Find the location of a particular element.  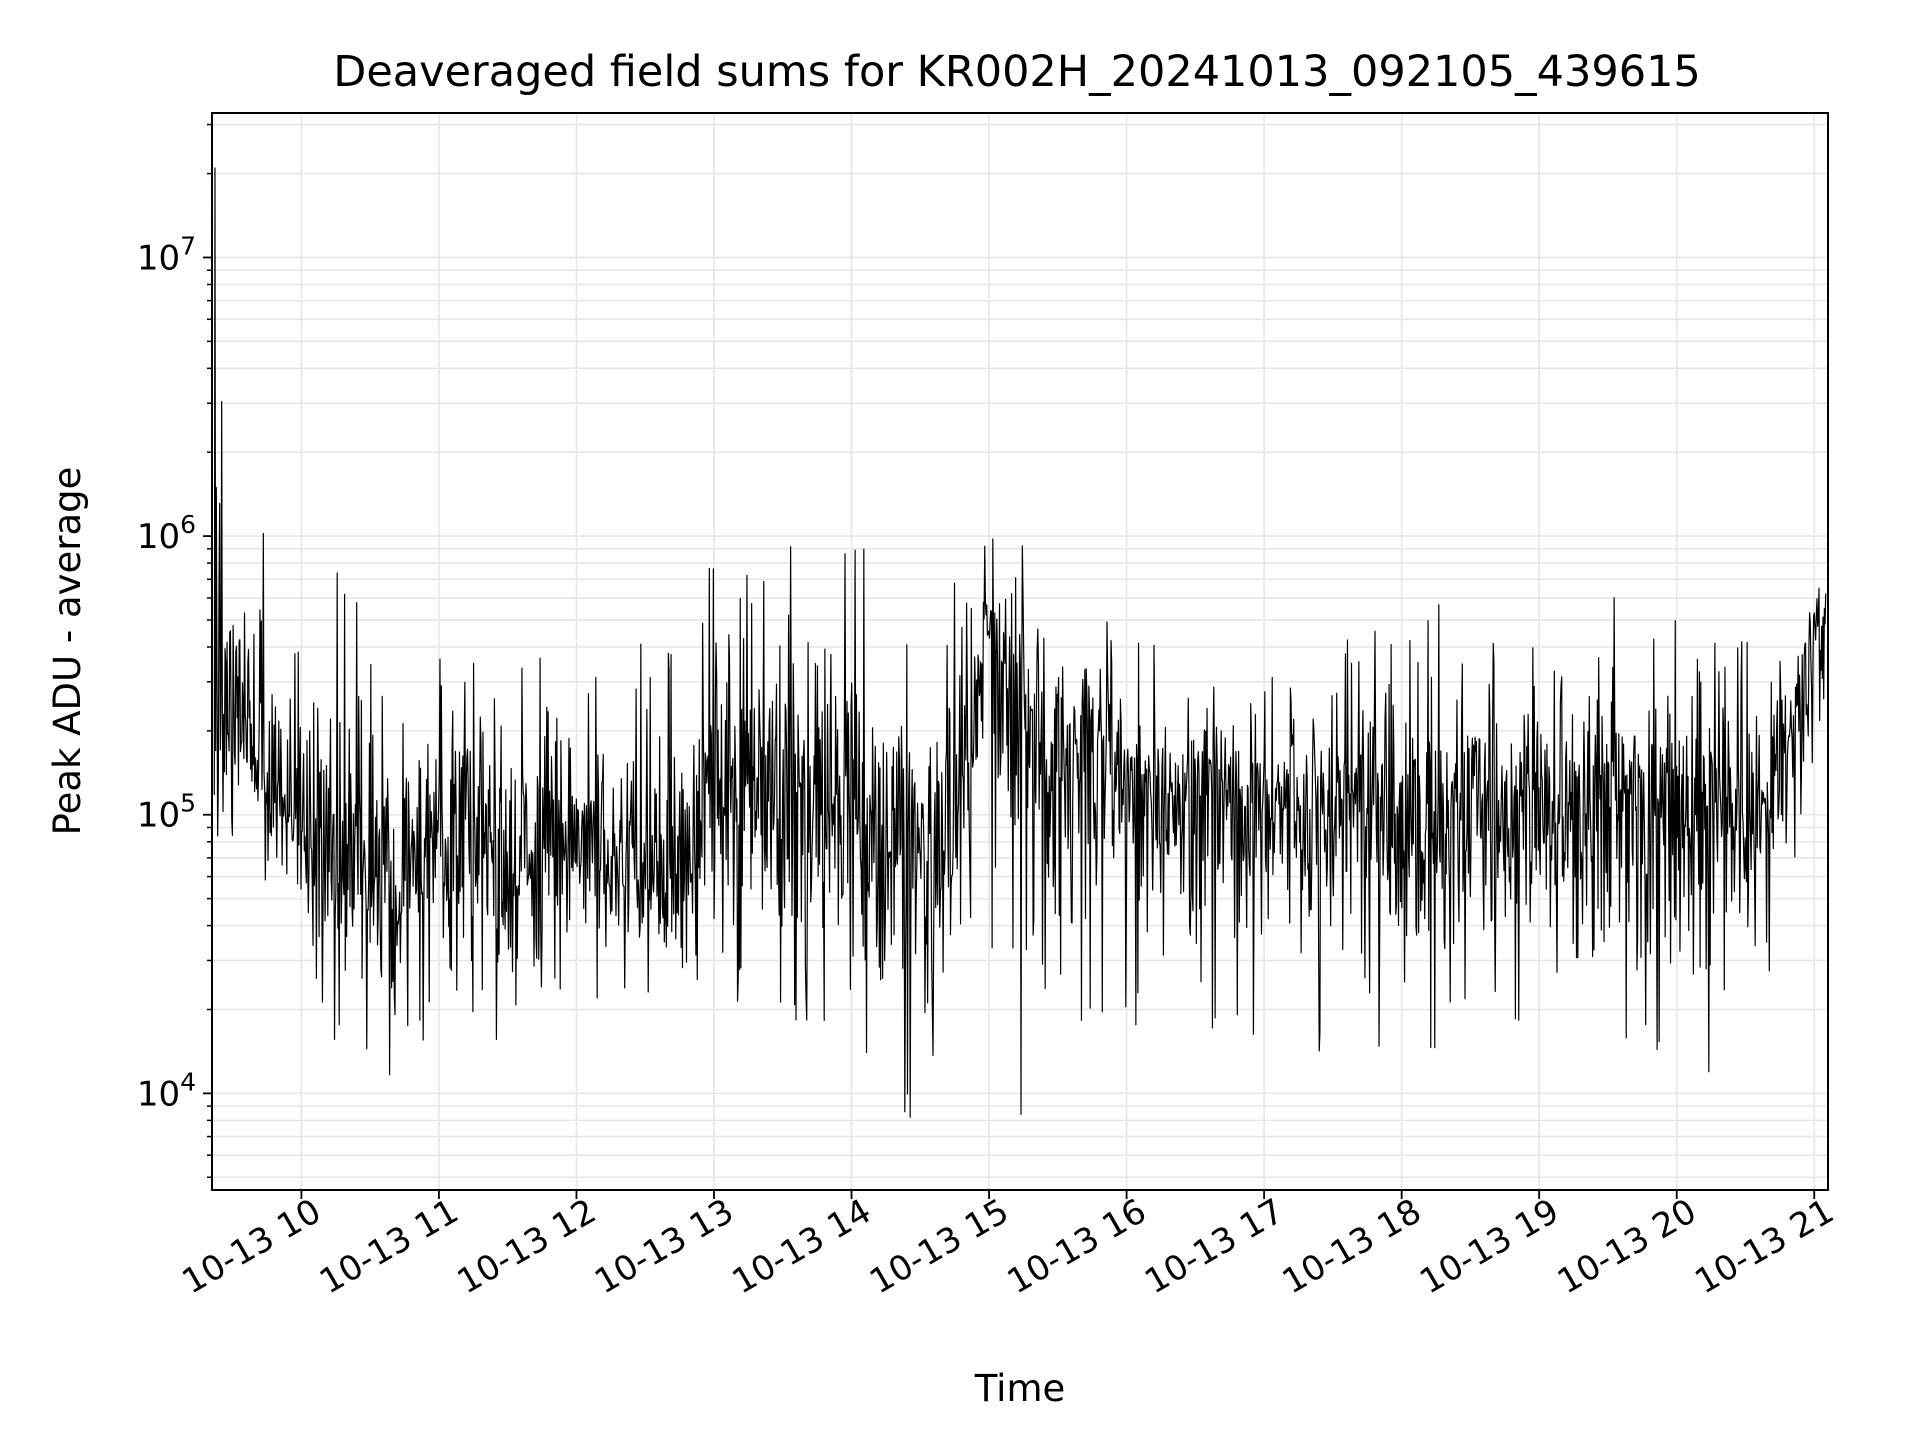

x-axis-label: Time is located at coordinates (1020, 1388).